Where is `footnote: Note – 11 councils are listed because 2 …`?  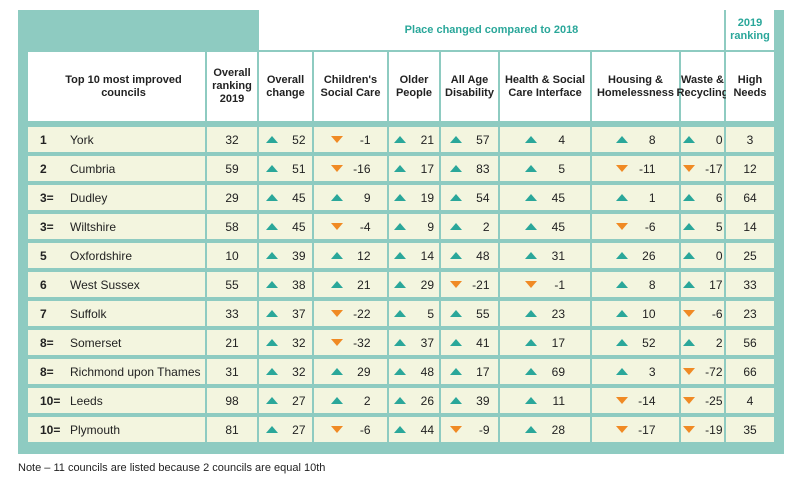 footnote: Note – 11 councils are listed because 2 … is located at coordinates (172, 468).